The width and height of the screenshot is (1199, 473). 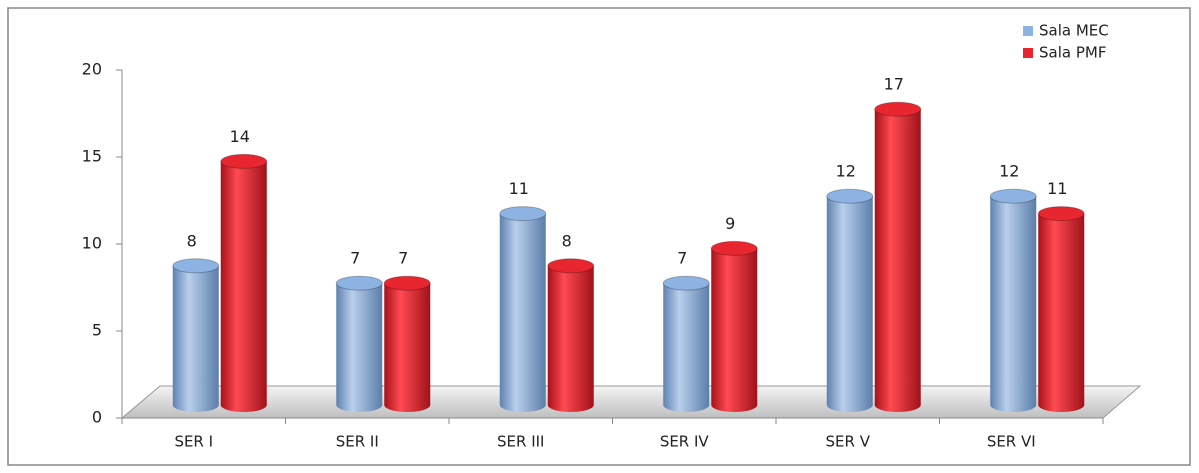 What do you see at coordinates (631, 402) in the screenshot?
I see `floor` at bounding box center [631, 402].